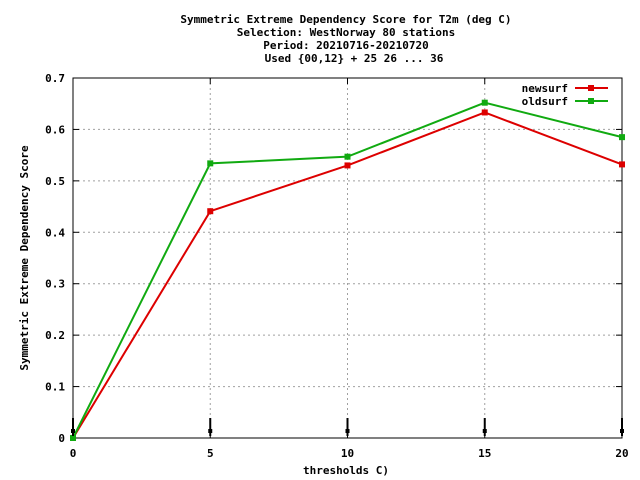 This screenshot has width=640, height=480. I want to click on y-tick-label: 0, so click(61, 438).